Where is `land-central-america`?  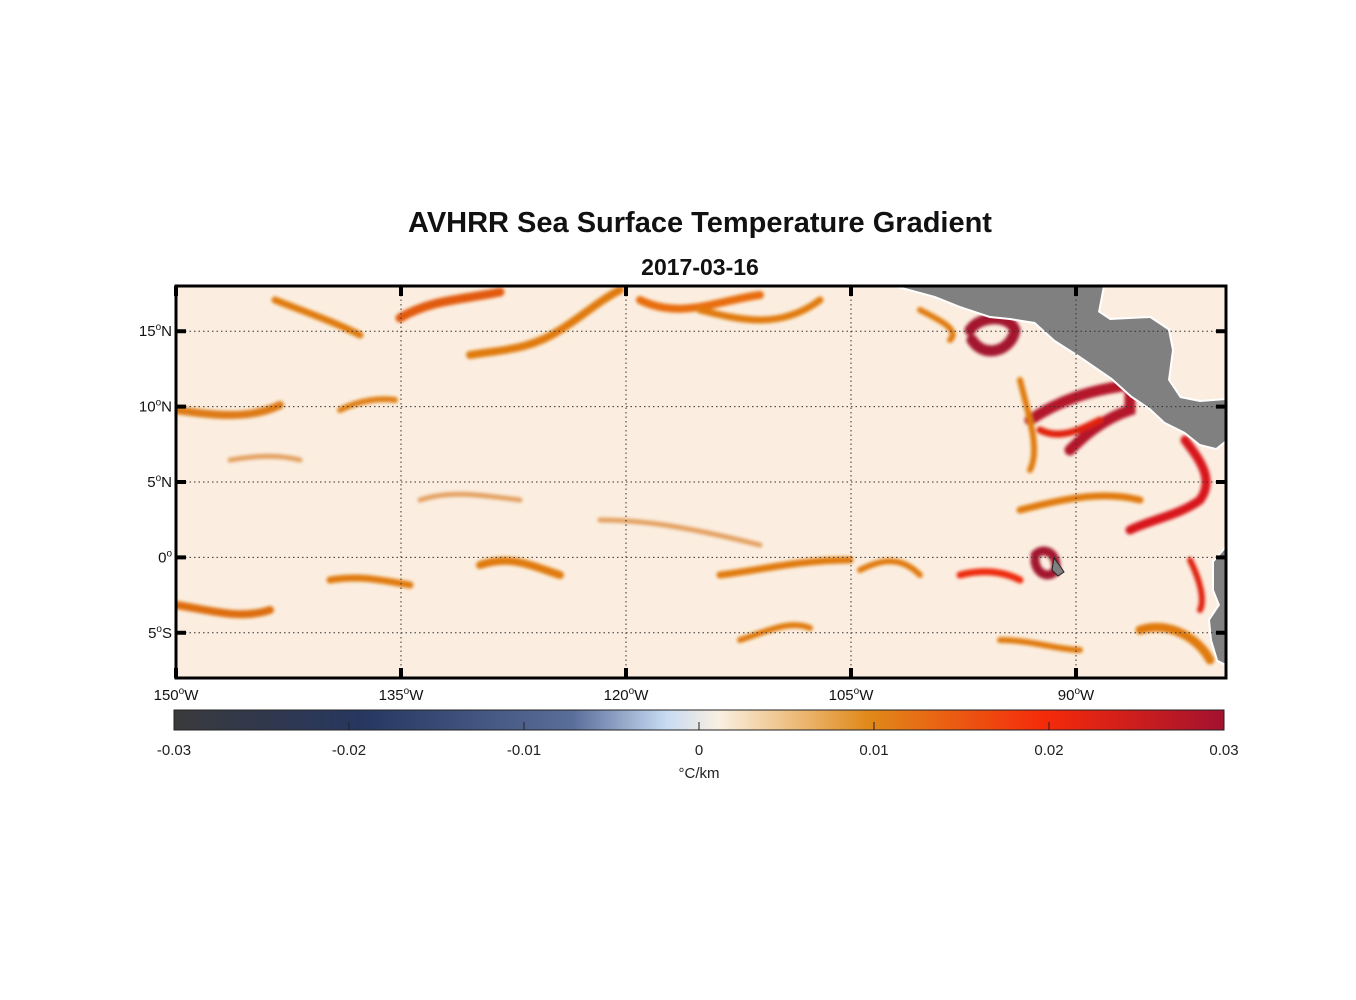 land-central-america is located at coordinates (1061, 368).